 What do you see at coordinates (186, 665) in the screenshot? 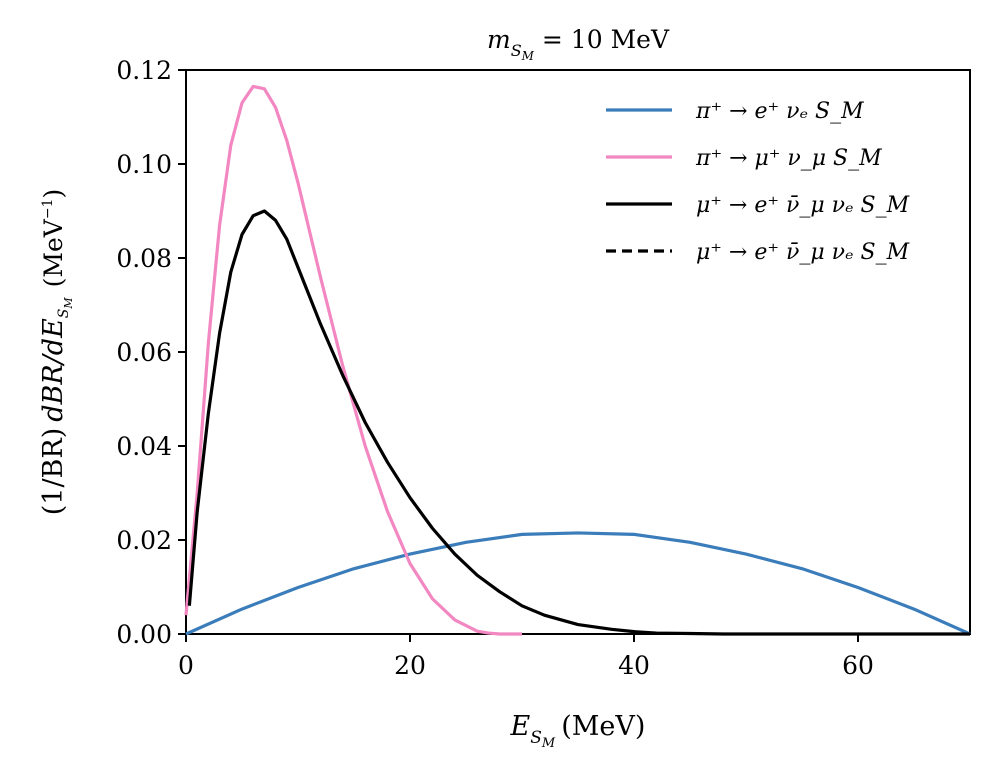
I see `x-tick-label: 0` at bounding box center [186, 665].